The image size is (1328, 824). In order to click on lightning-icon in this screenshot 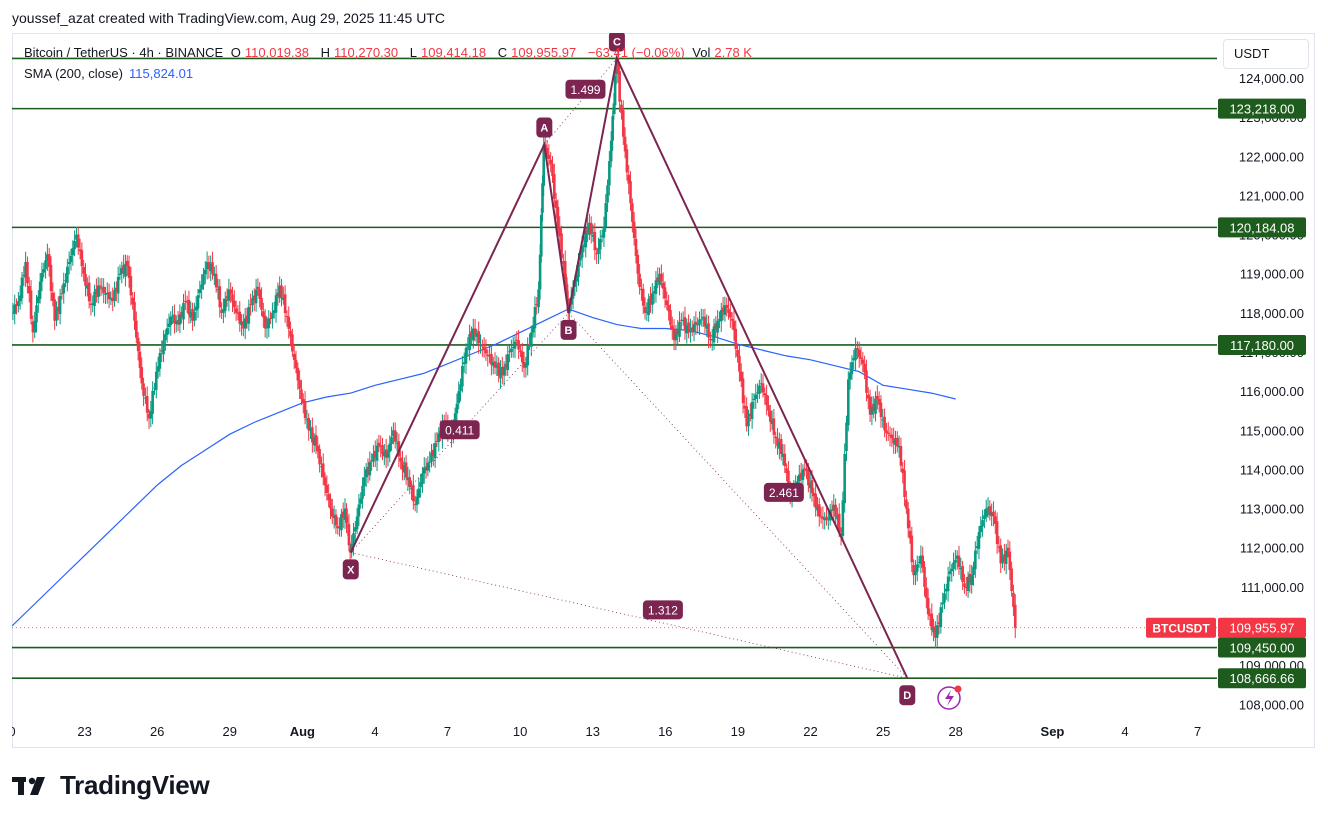, I will do `click(949, 697)`.